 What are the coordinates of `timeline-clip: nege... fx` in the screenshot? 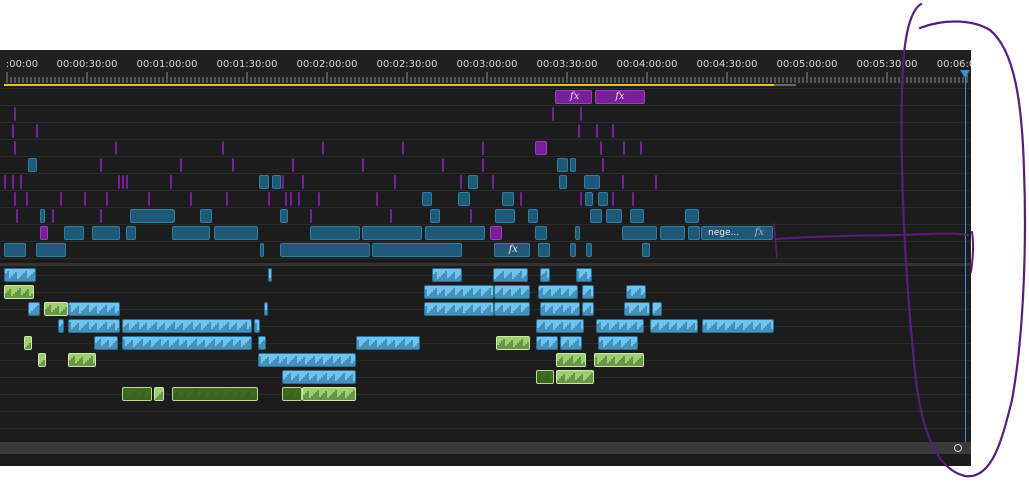 It's located at (737, 233).